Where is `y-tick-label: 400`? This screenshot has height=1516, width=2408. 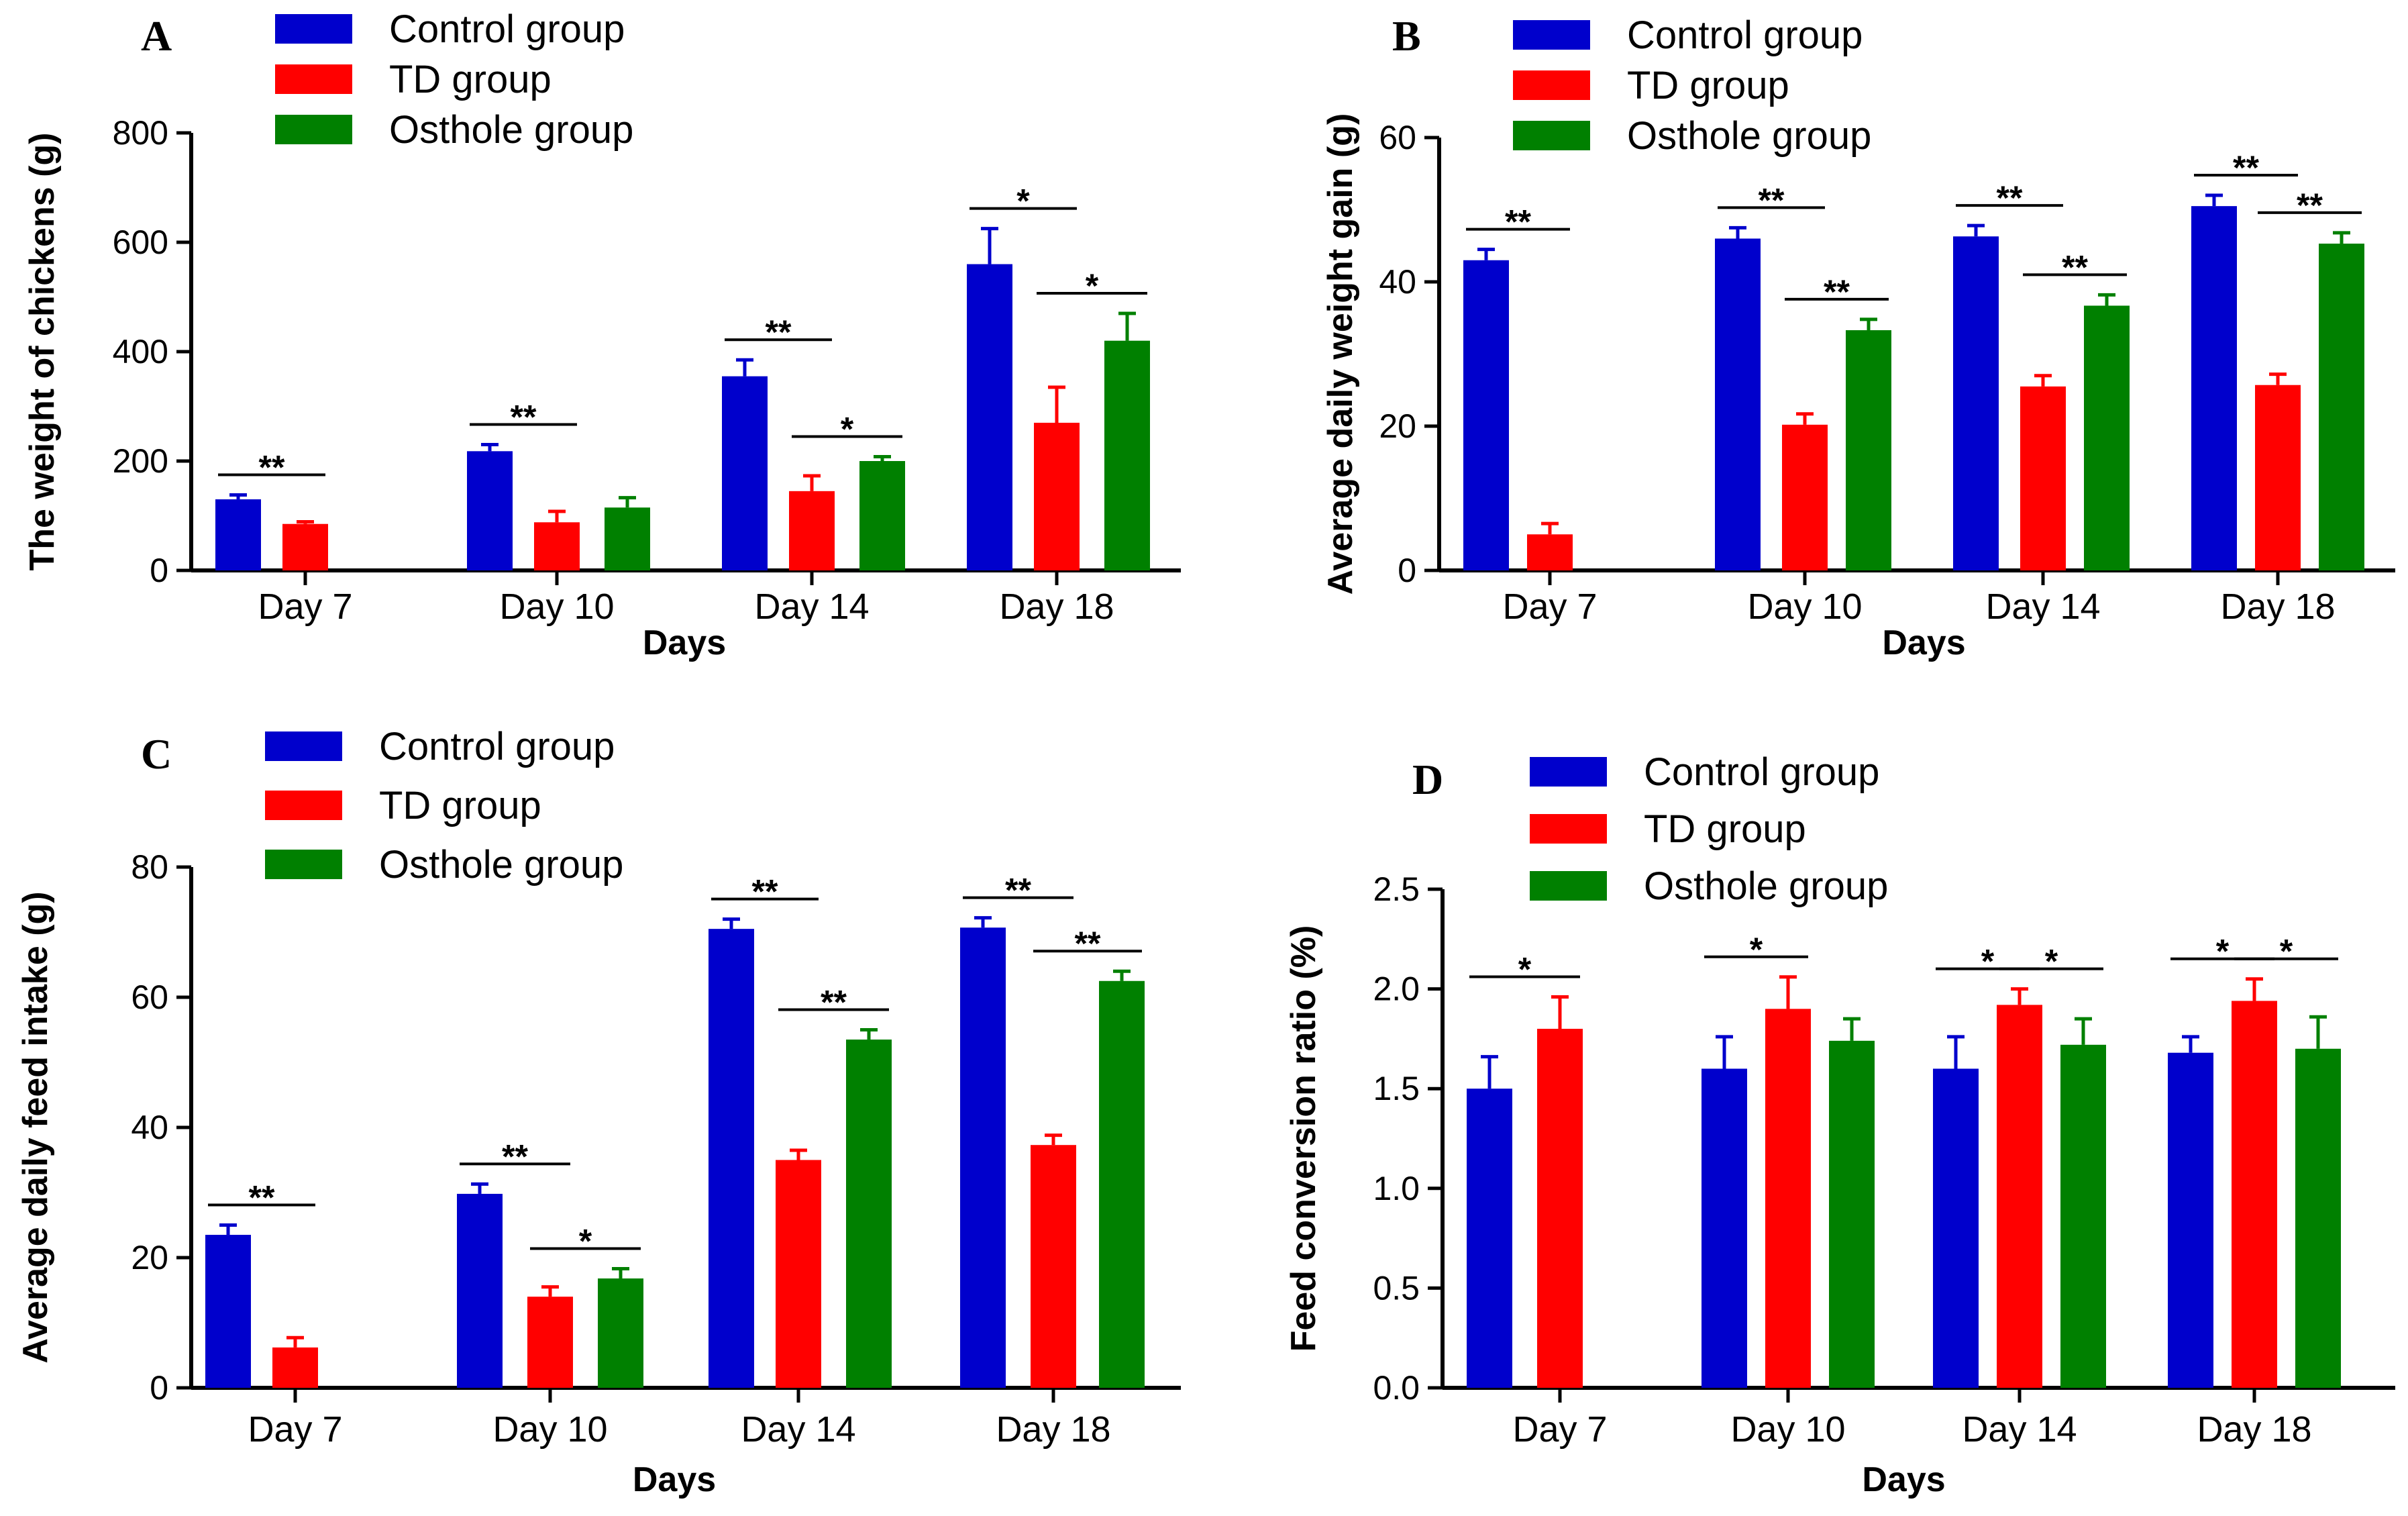
y-tick-label: 400 is located at coordinates (141, 351).